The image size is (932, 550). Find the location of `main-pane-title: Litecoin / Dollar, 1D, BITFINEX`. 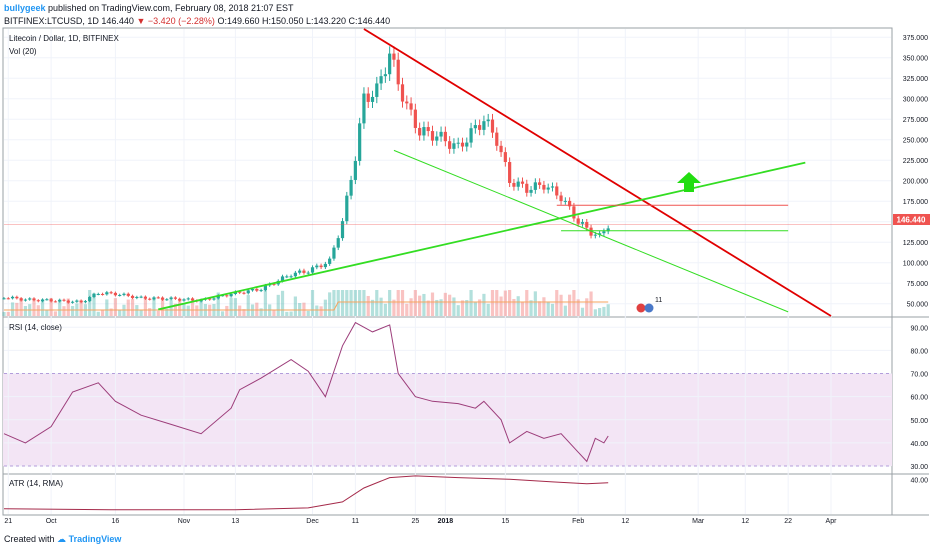

main-pane-title: Litecoin / Dollar, 1D, BITFINEX is located at coordinates (64, 38).